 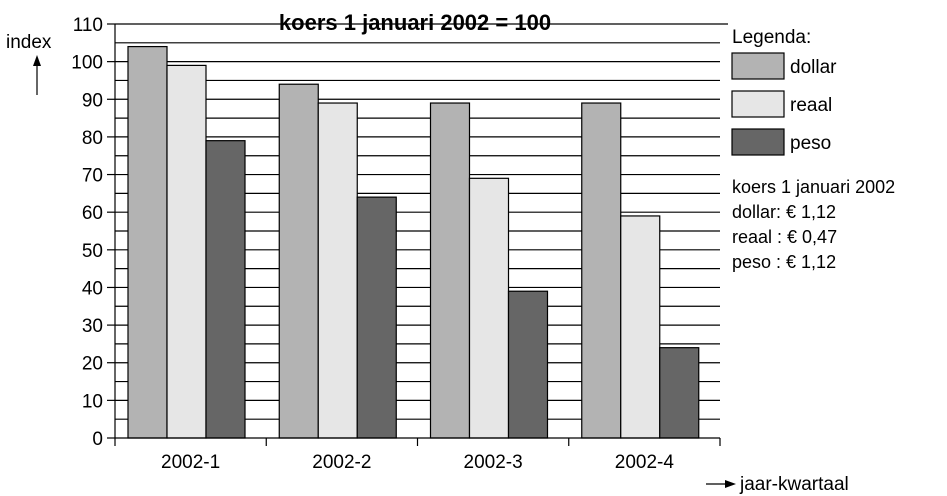 What do you see at coordinates (784, 237) in the screenshot?
I see `note-line: reaal : € 0,47` at bounding box center [784, 237].